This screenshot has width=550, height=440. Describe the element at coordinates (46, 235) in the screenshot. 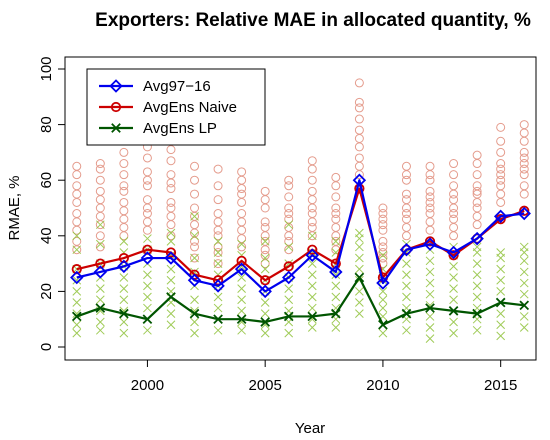

I see `y-tick-label: 40` at that location.